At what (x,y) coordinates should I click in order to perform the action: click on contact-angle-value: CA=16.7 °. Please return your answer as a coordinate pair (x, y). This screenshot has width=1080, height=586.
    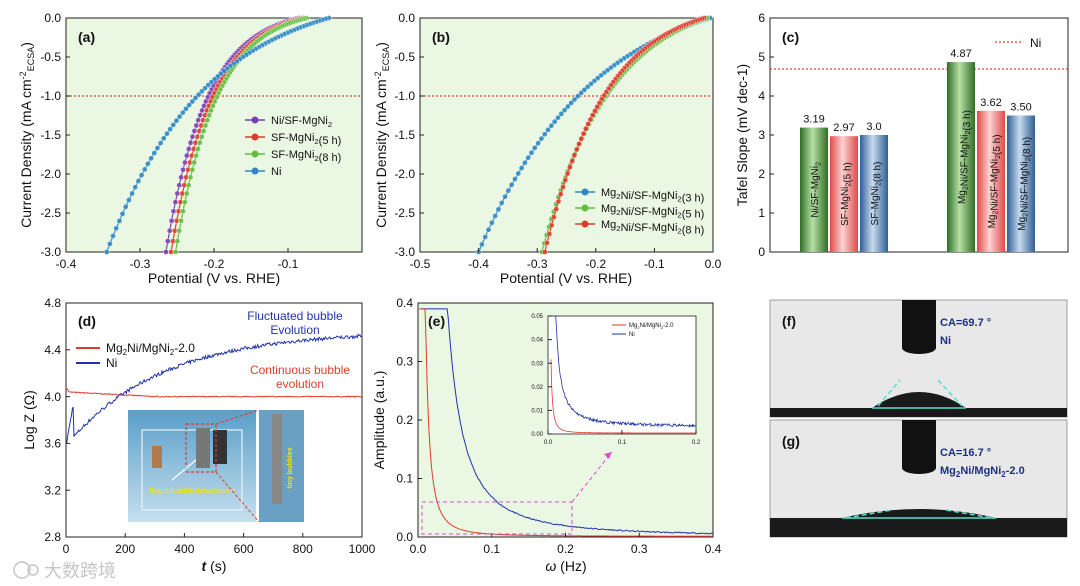
    Looking at the image, I should click on (965, 453).